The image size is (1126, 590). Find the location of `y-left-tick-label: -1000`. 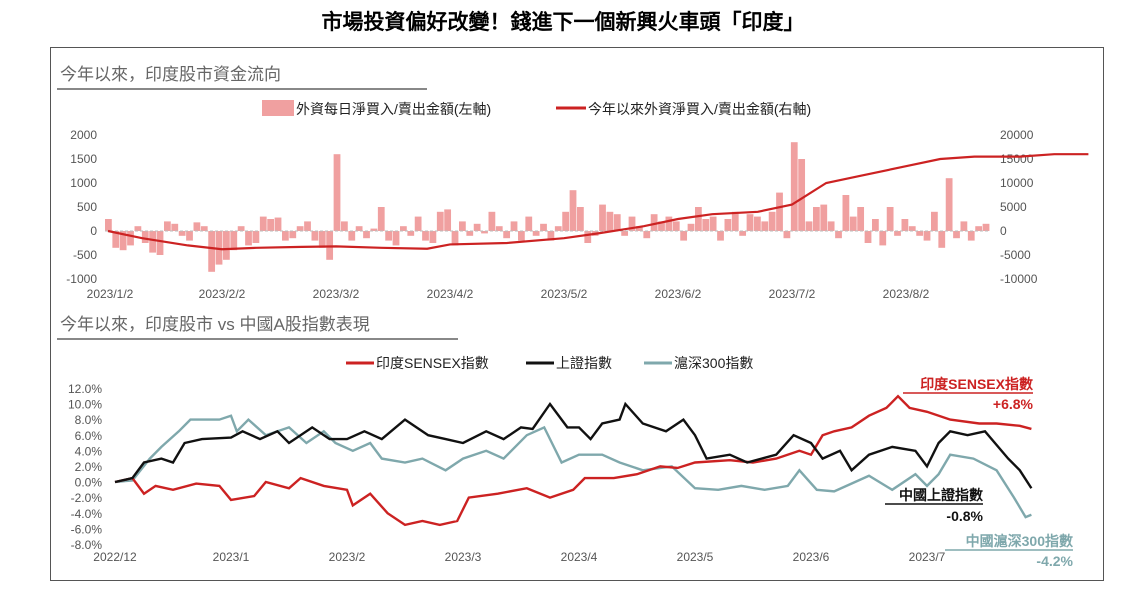

y-left-tick-label: -1000 is located at coordinates (81, 279).